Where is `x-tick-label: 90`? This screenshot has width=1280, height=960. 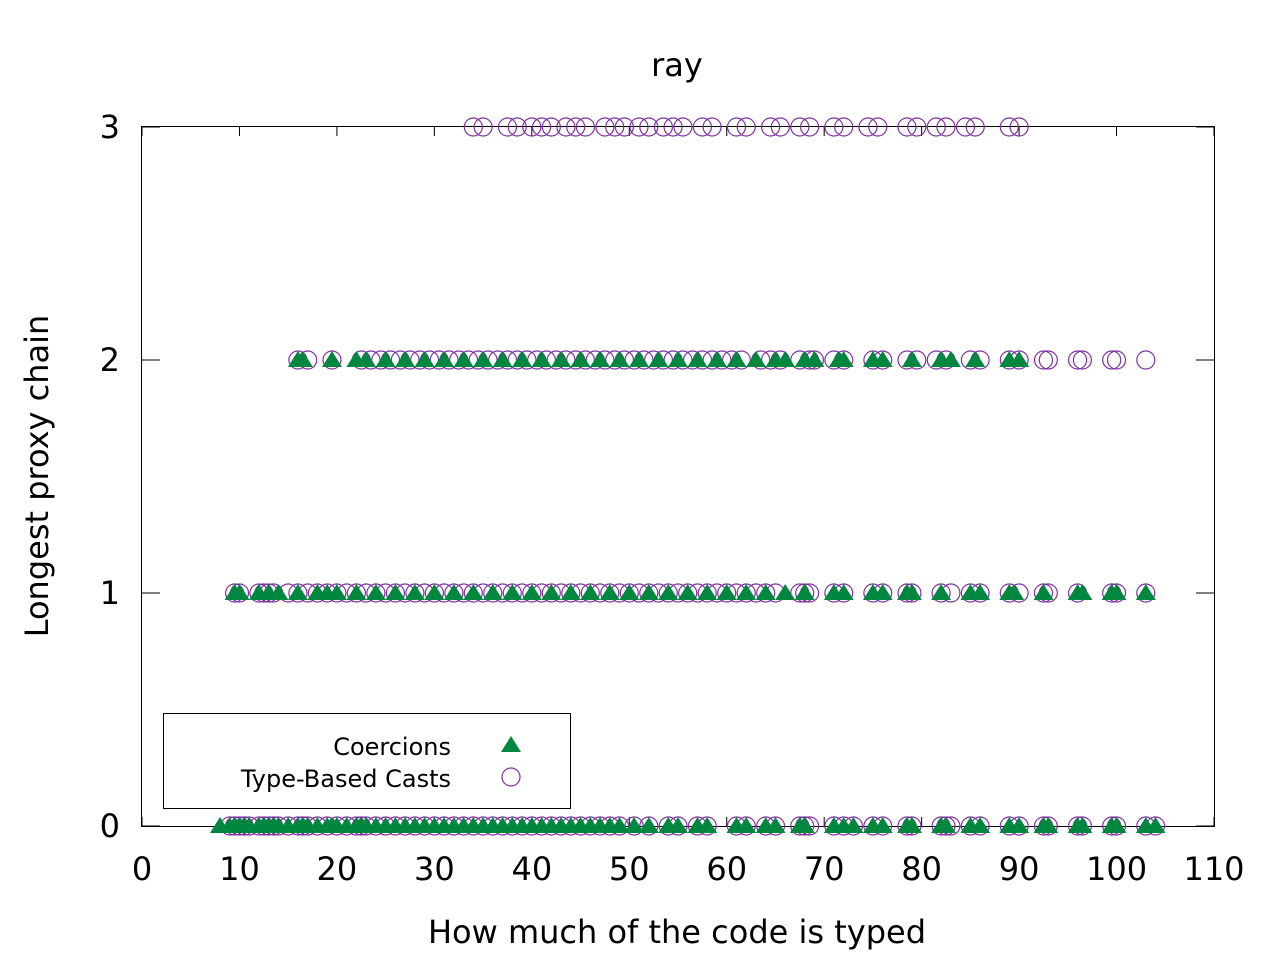
x-tick-label: 90 is located at coordinates (1019, 869).